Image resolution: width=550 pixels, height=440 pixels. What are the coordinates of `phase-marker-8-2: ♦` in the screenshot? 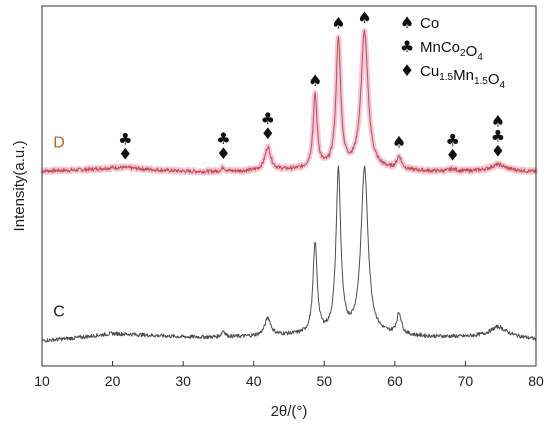 It's located at (498, 151).